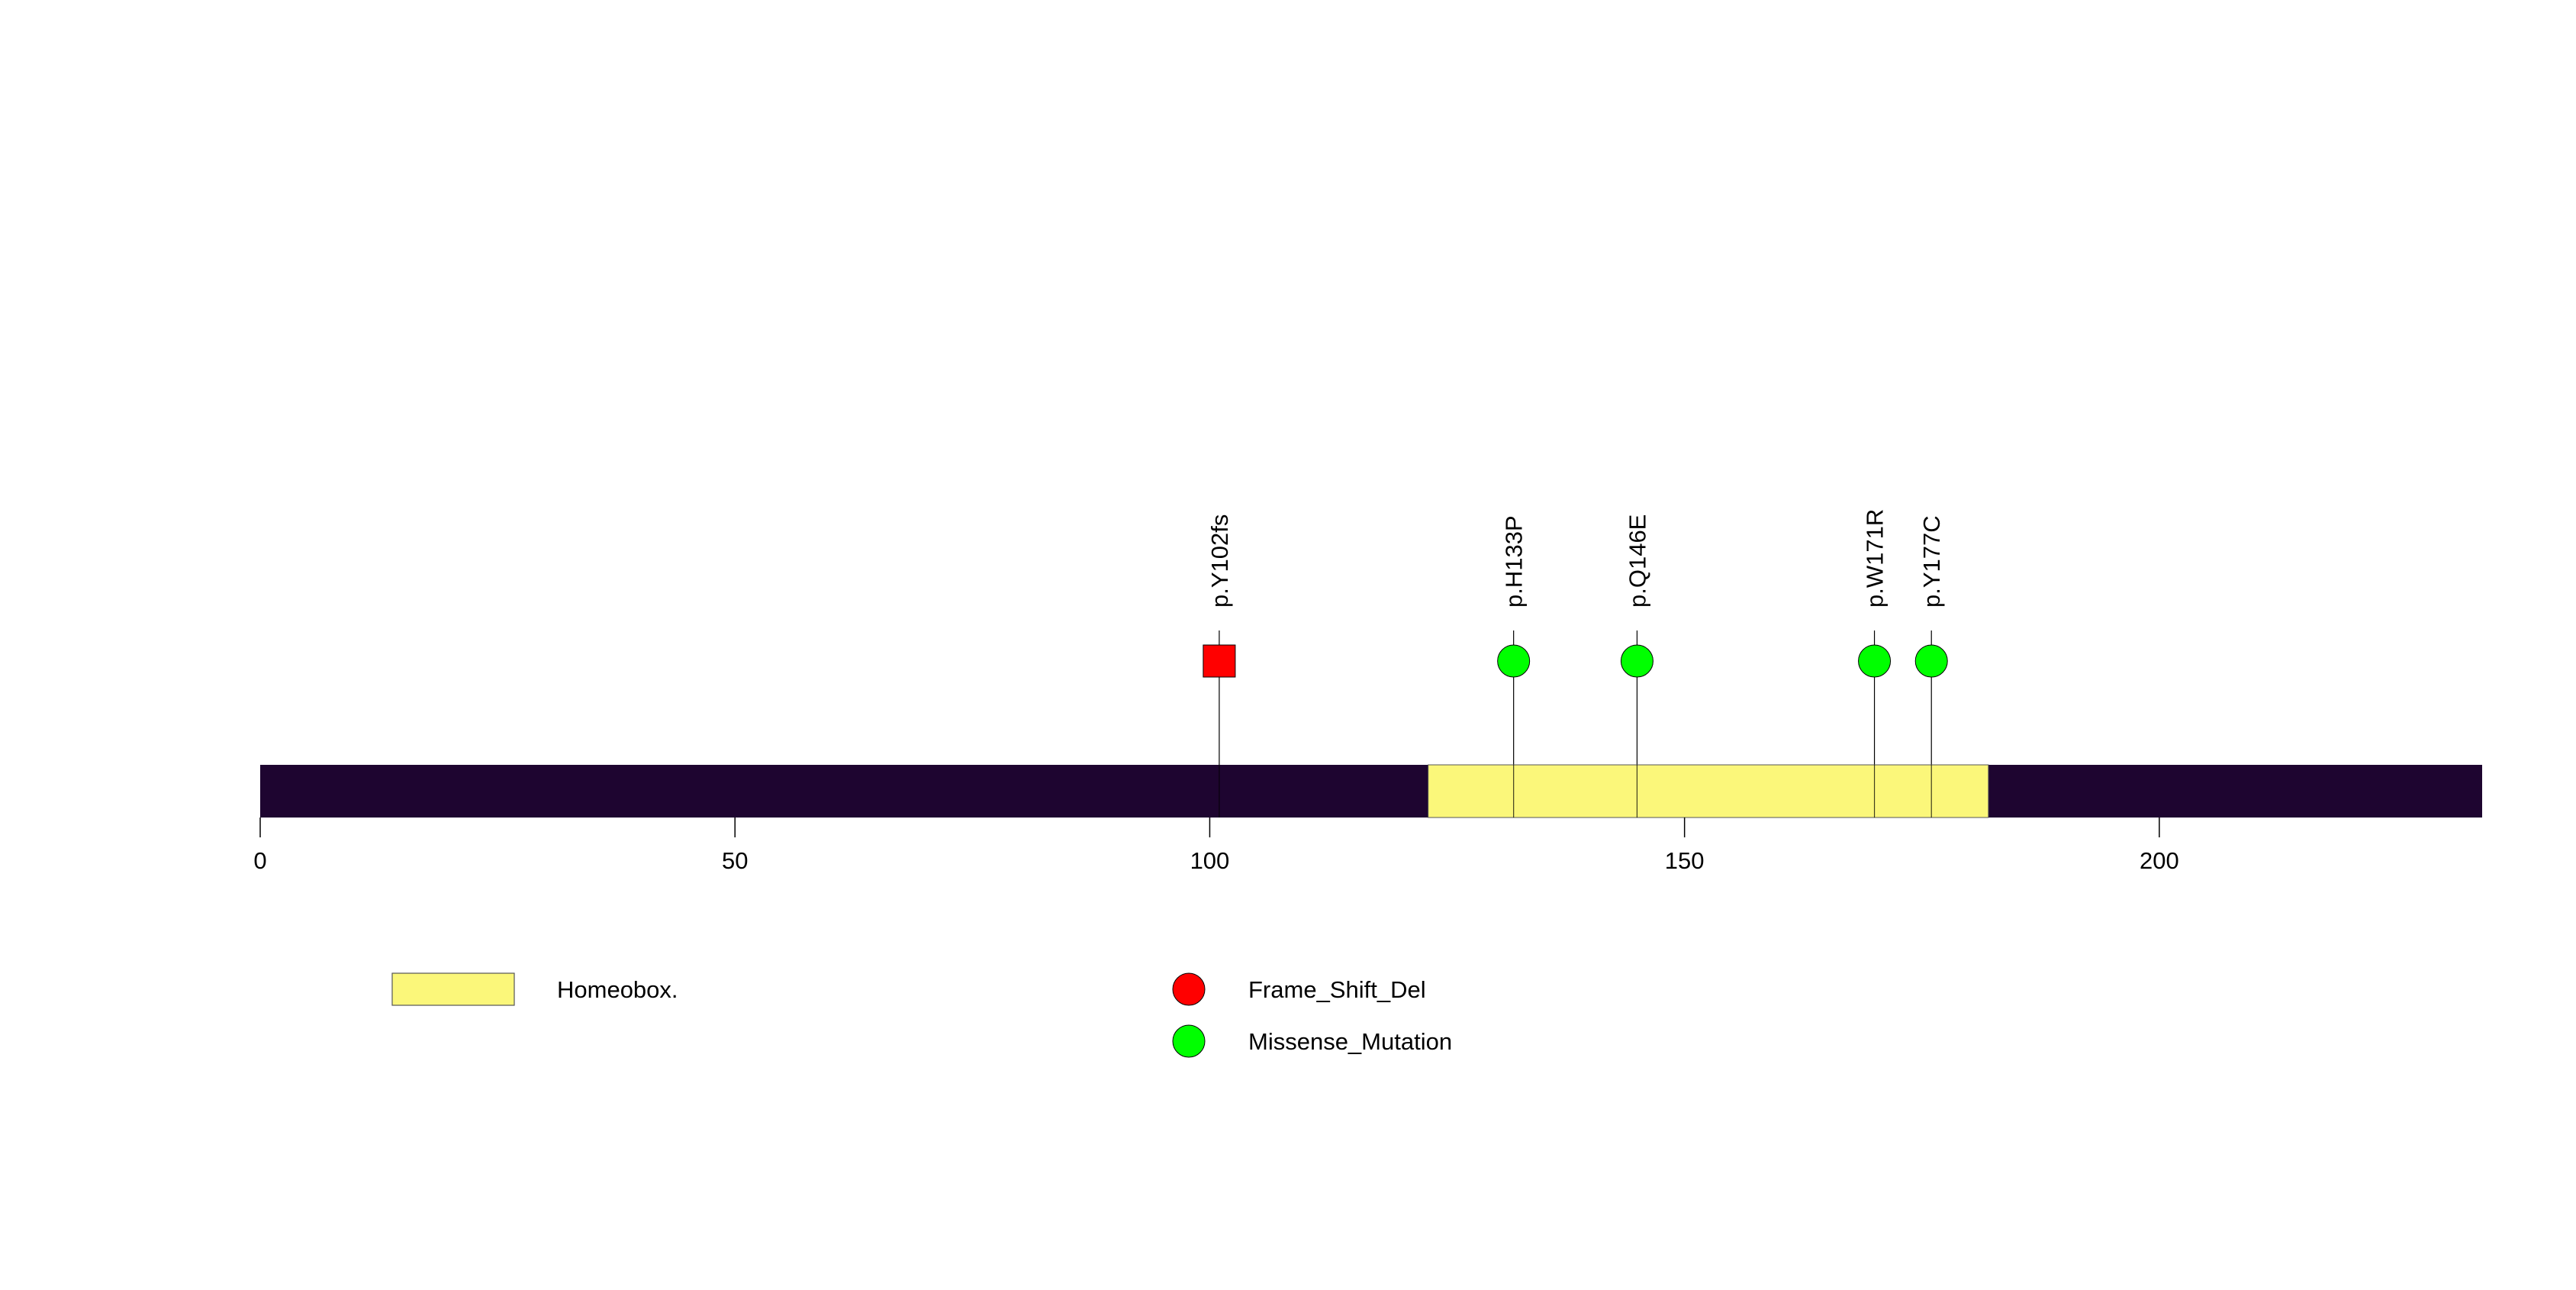  I want to click on domain-homeobox, so click(1708, 791).